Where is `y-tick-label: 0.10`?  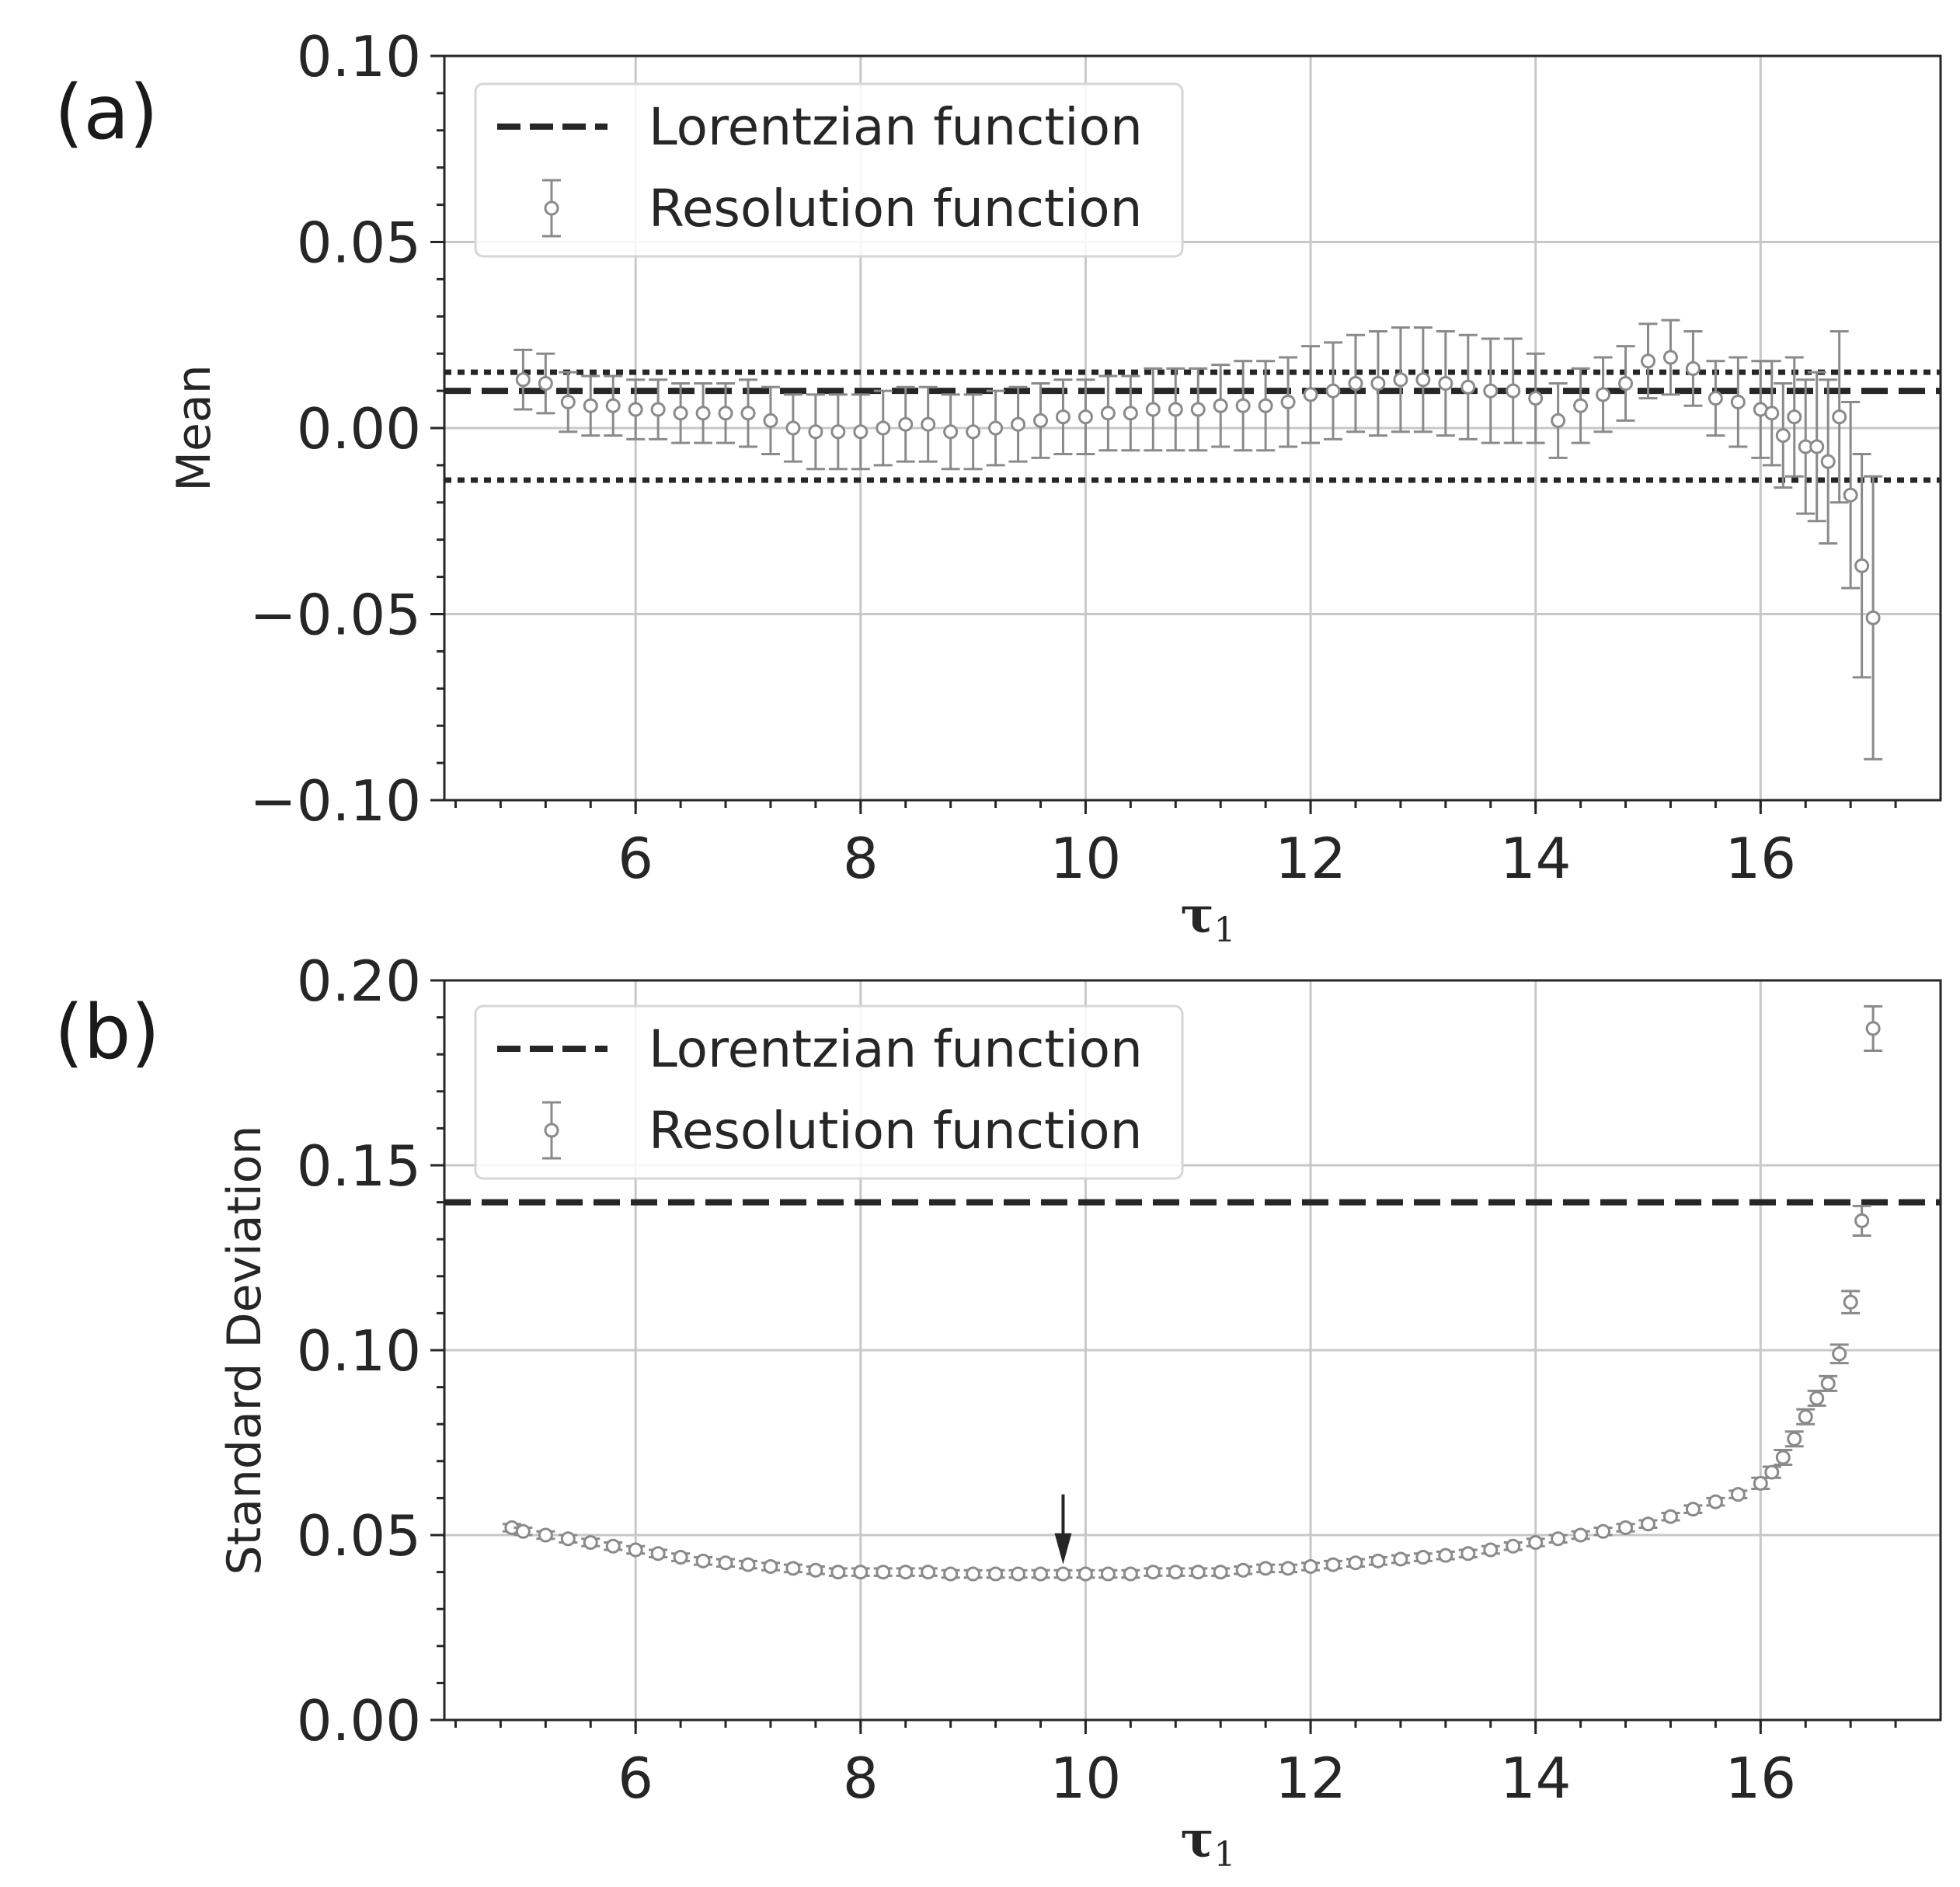 y-tick-label: 0.10 is located at coordinates (359, 56).